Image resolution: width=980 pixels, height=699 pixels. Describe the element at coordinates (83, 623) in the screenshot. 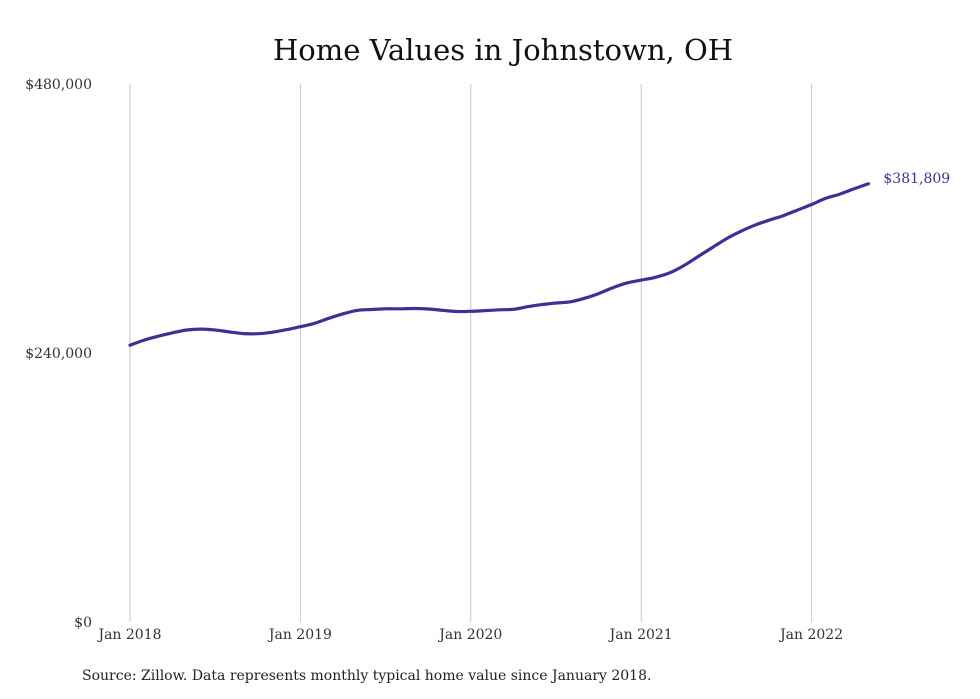

I see `y-tick-label: $0` at that location.